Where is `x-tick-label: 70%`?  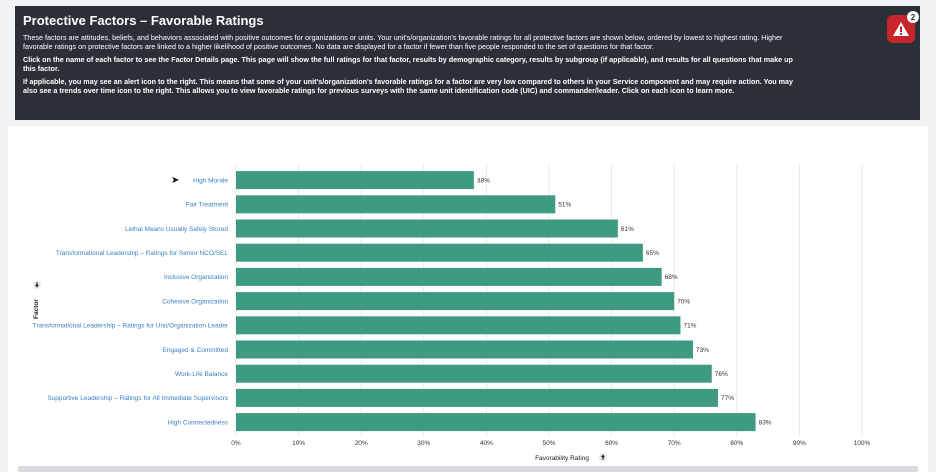 x-tick-label: 70% is located at coordinates (674, 443).